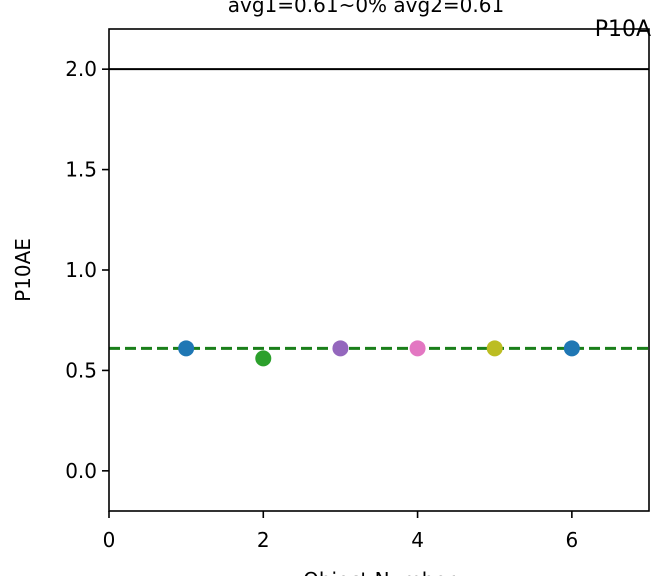 The image size is (651, 576). Describe the element at coordinates (571, 540) in the screenshot. I see `x-tick-label: 6` at that location.